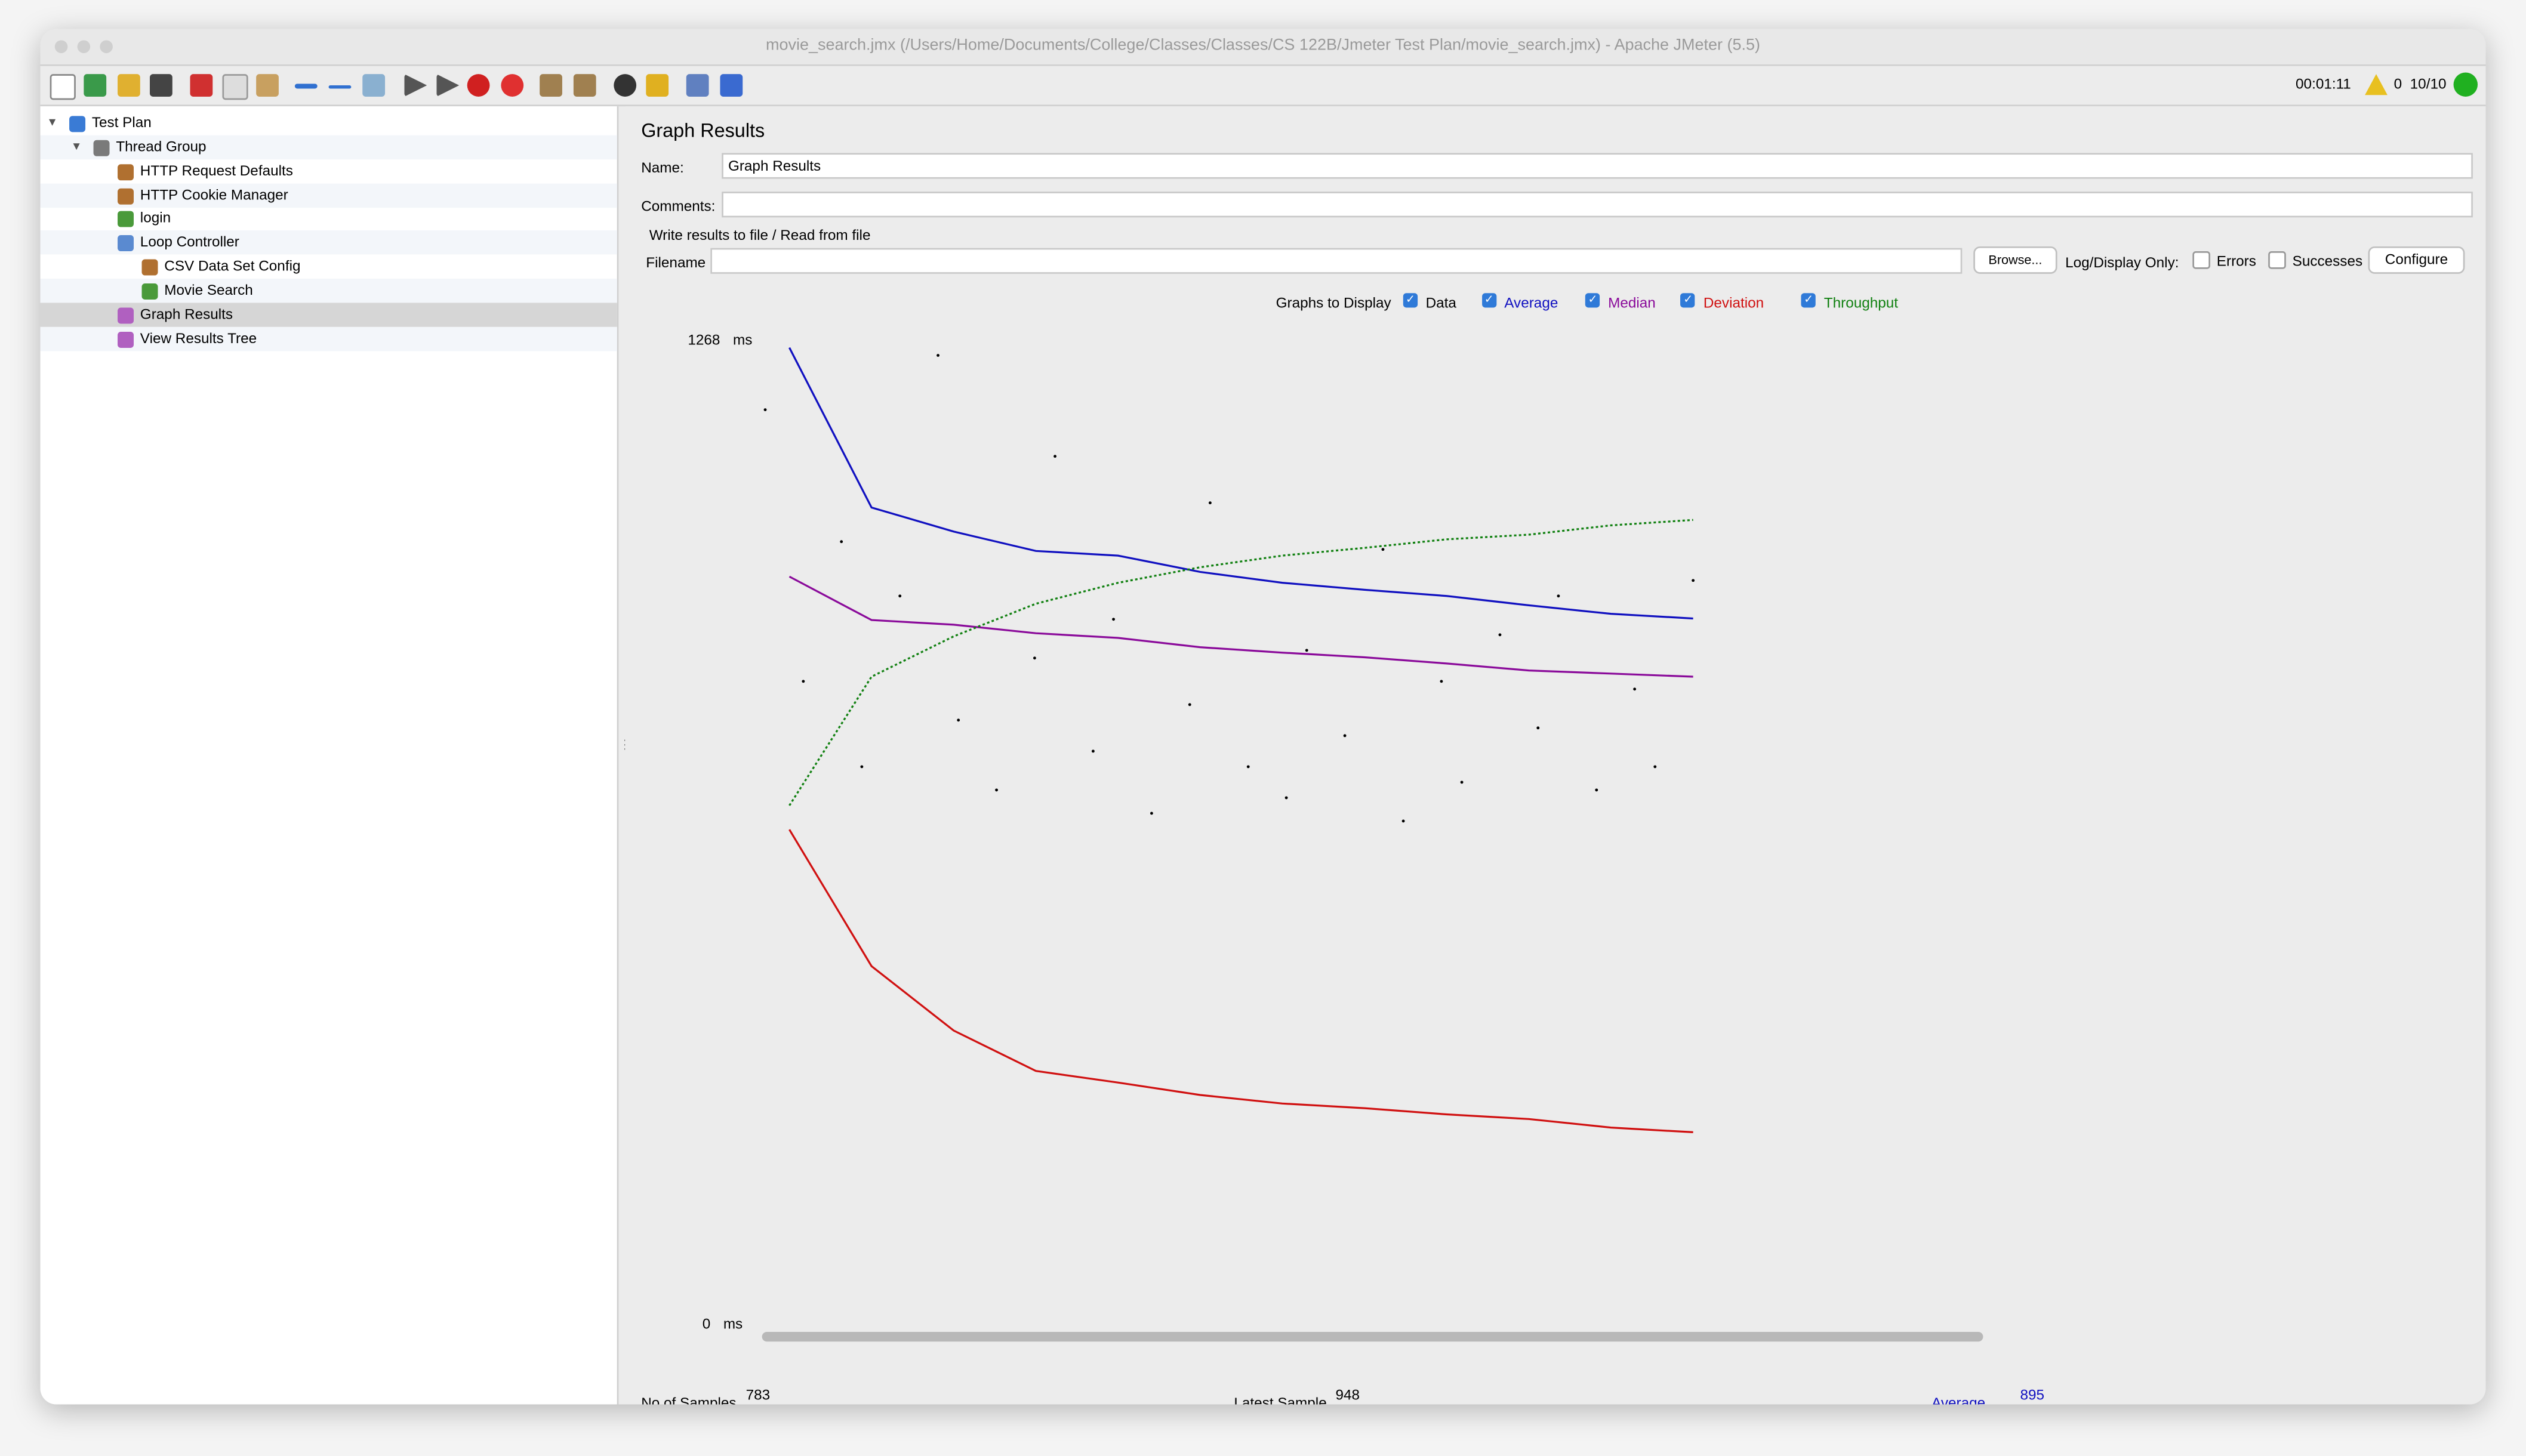 This screenshot has width=2526, height=1456. I want to click on running-indicator, so click(2465, 84).